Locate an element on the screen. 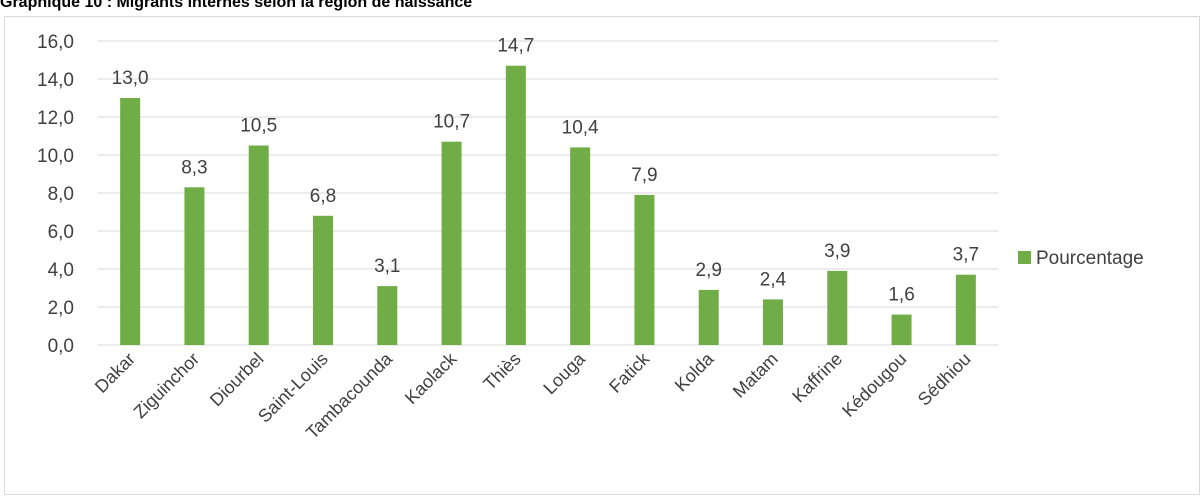 The width and height of the screenshot is (1203, 498). data-label: 7,9 is located at coordinates (644, 175).